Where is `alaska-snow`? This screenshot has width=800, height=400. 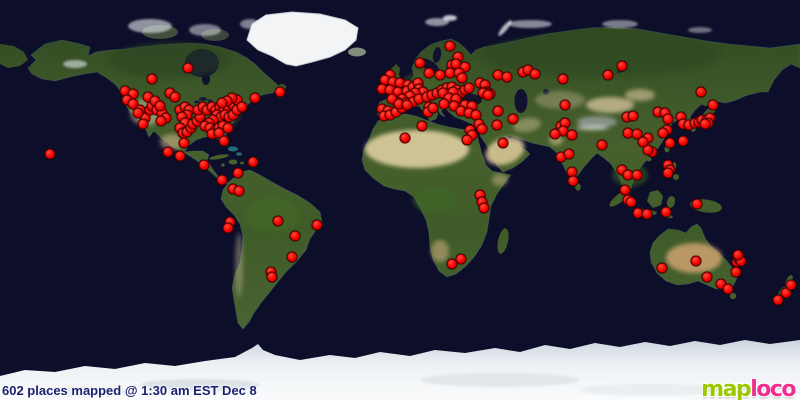
alaska-snow is located at coordinates (75, 64).